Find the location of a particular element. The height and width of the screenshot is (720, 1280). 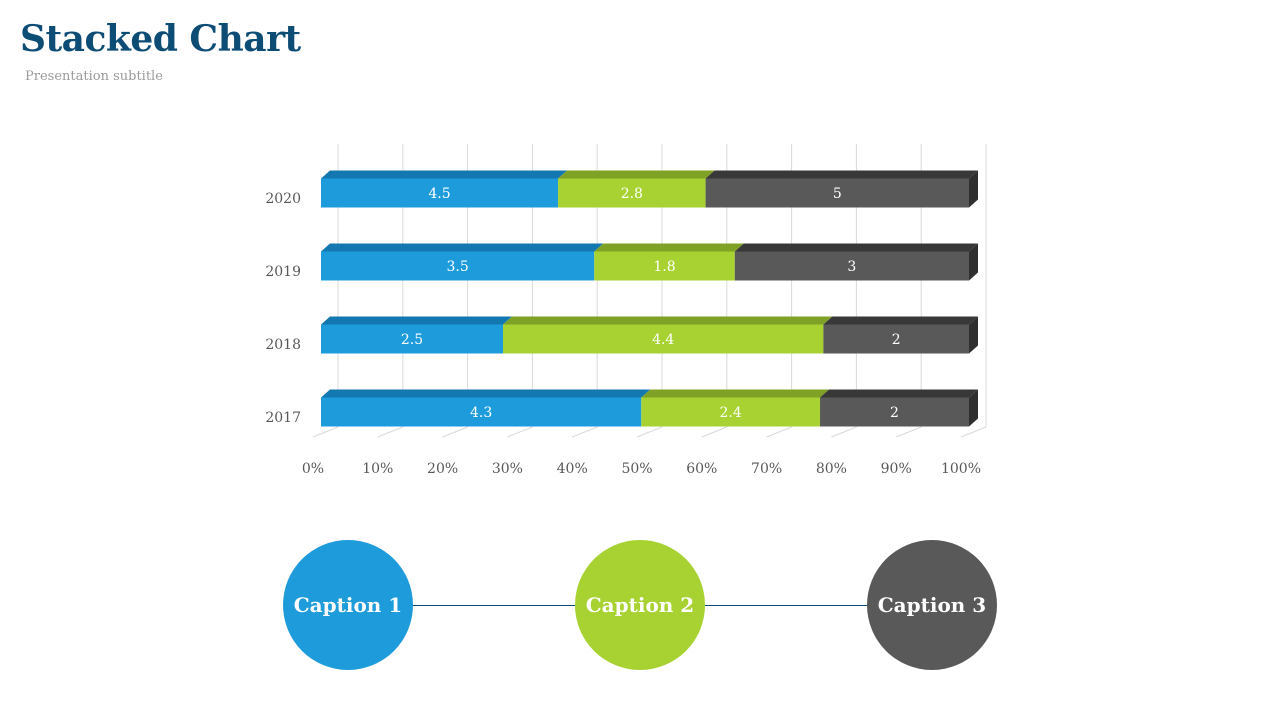

y-tick-label-2019: 2019 is located at coordinates (283, 272).